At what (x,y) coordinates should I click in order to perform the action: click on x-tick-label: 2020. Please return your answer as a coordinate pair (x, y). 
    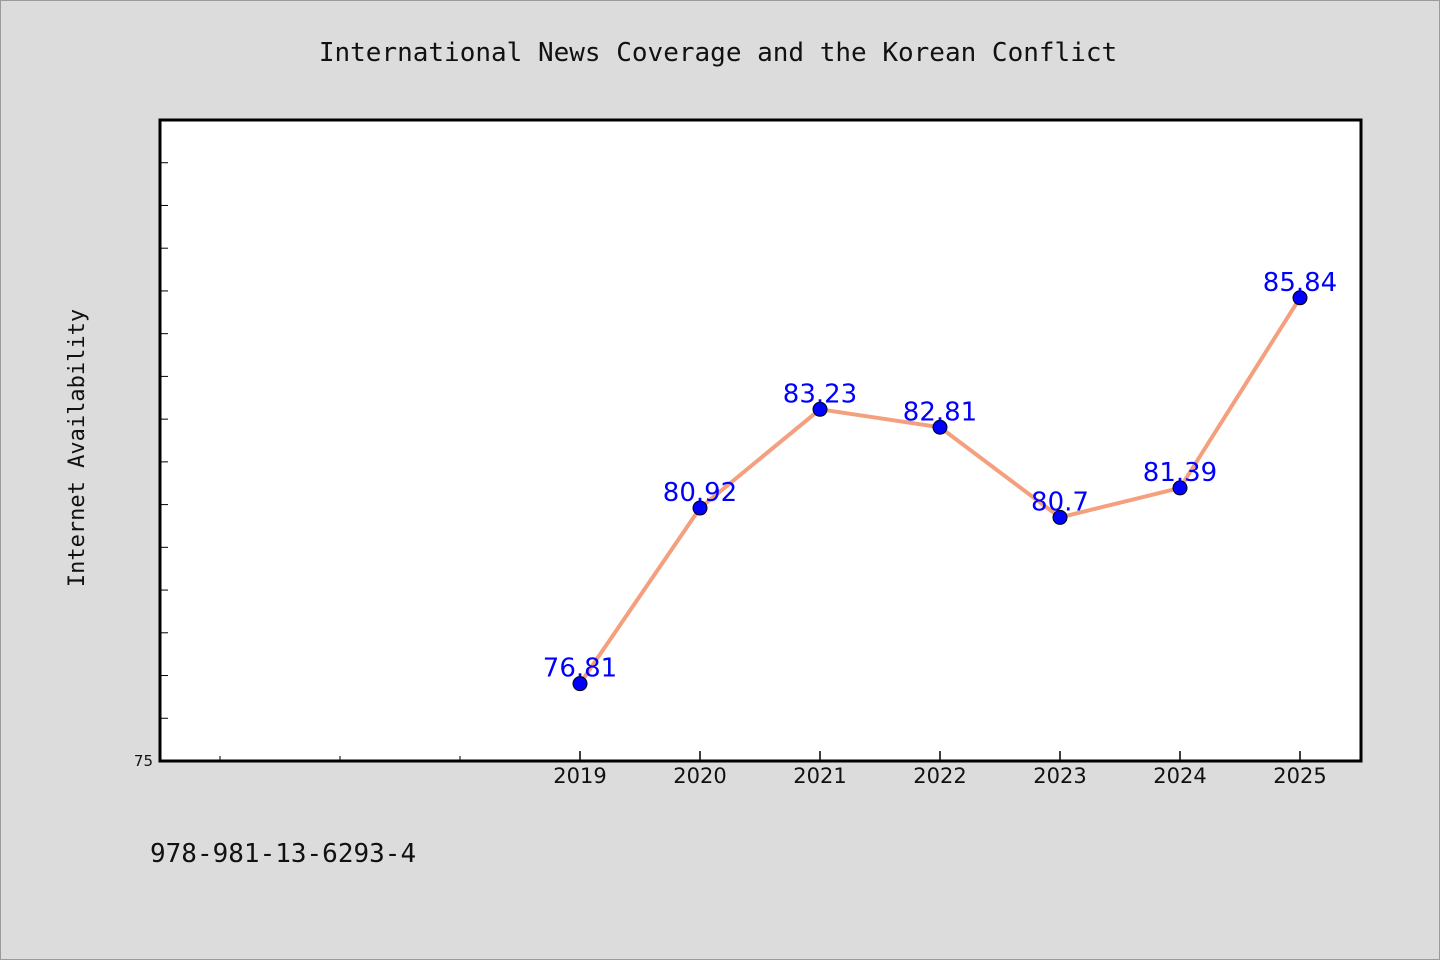
    Looking at the image, I should click on (699, 776).